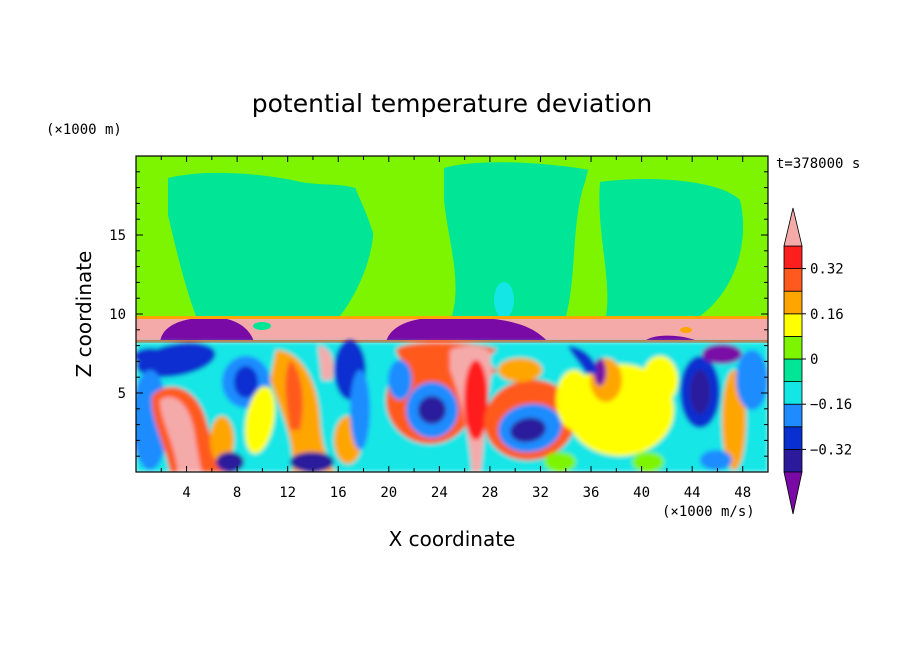 The height and width of the screenshot is (654, 904). Describe the element at coordinates (818, 164) in the screenshot. I see `time-label: t=378000 s` at that location.